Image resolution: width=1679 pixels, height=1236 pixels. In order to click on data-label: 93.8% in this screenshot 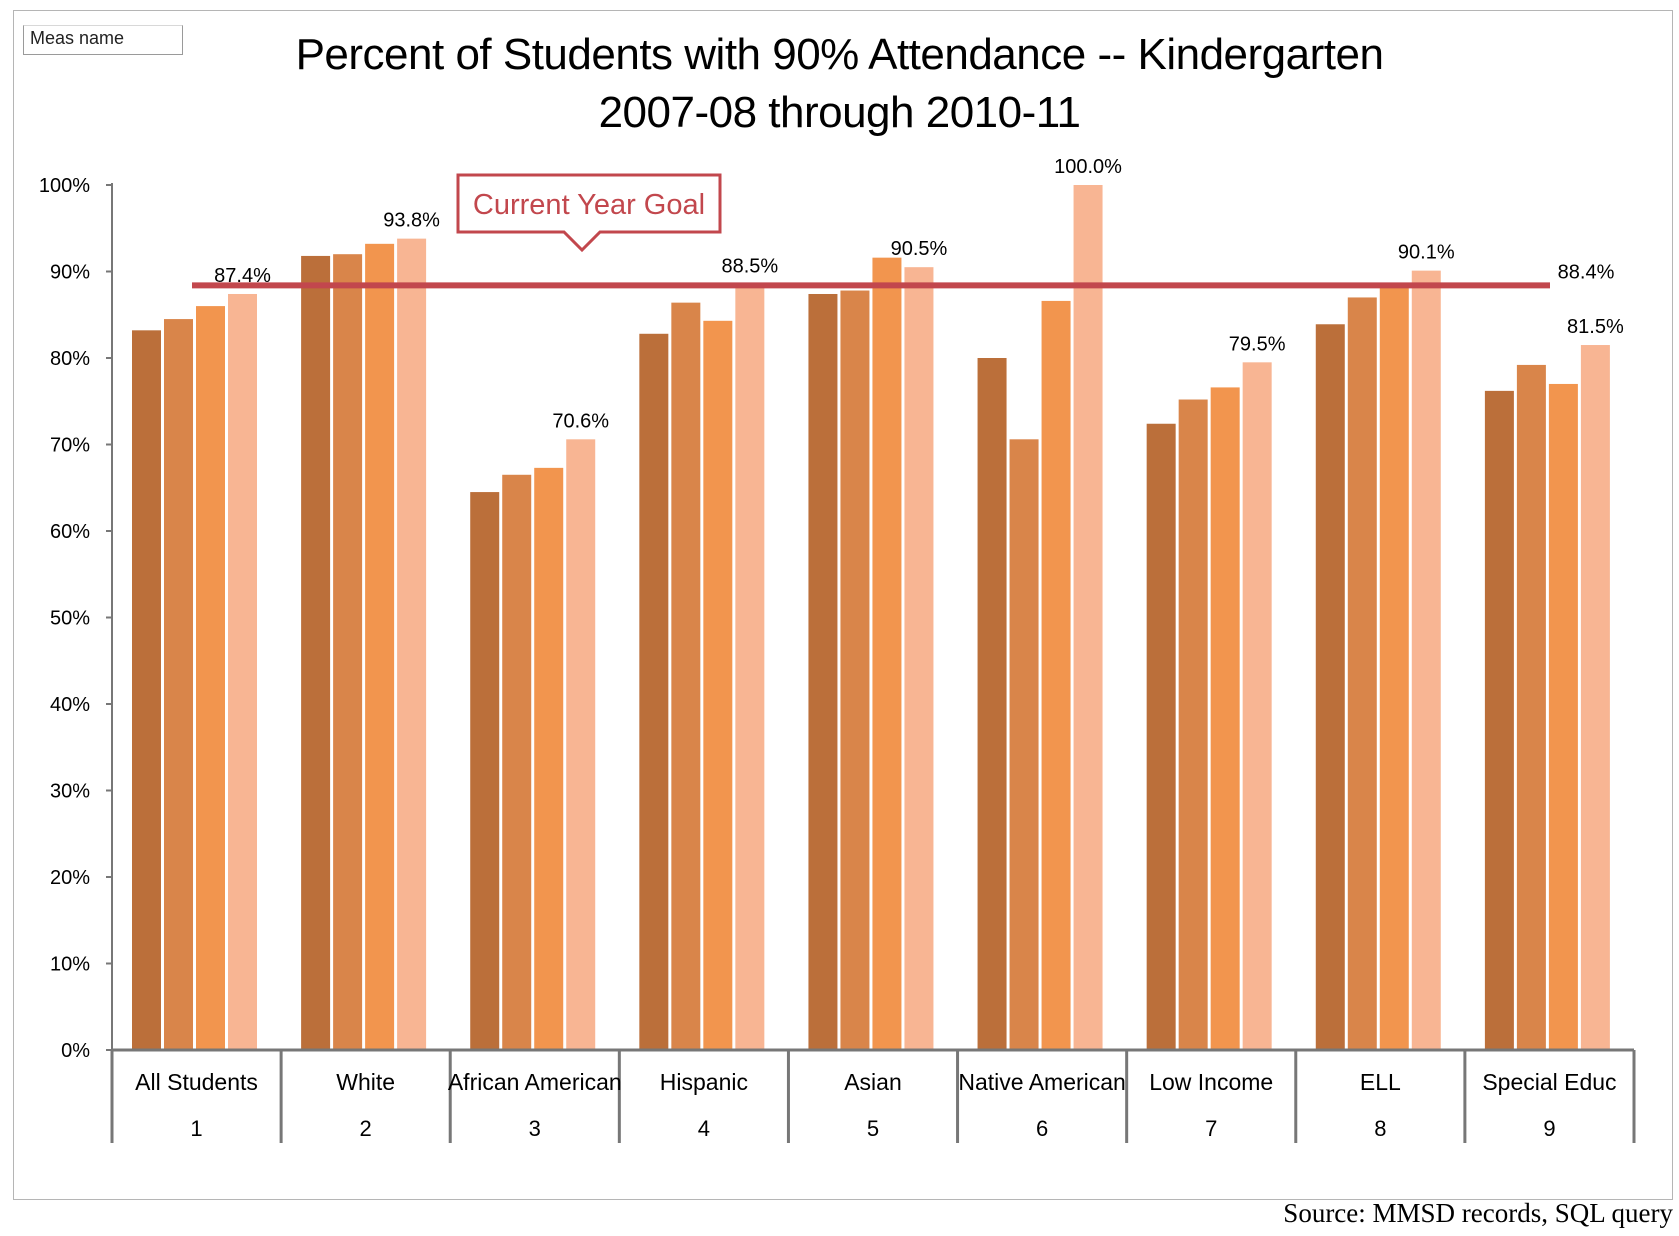, I will do `click(411, 221)`.